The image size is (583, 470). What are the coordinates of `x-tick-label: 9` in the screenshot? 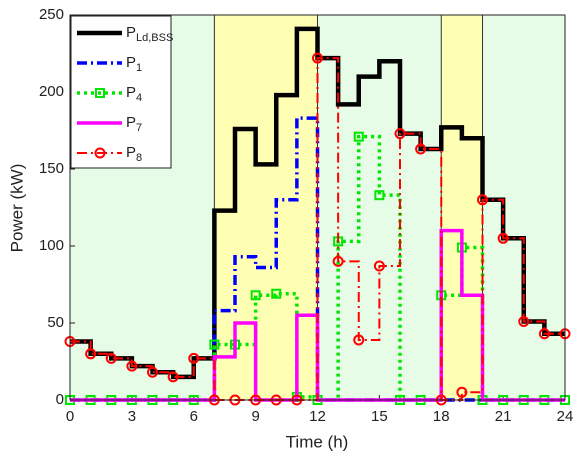 It's located at (255, 416).